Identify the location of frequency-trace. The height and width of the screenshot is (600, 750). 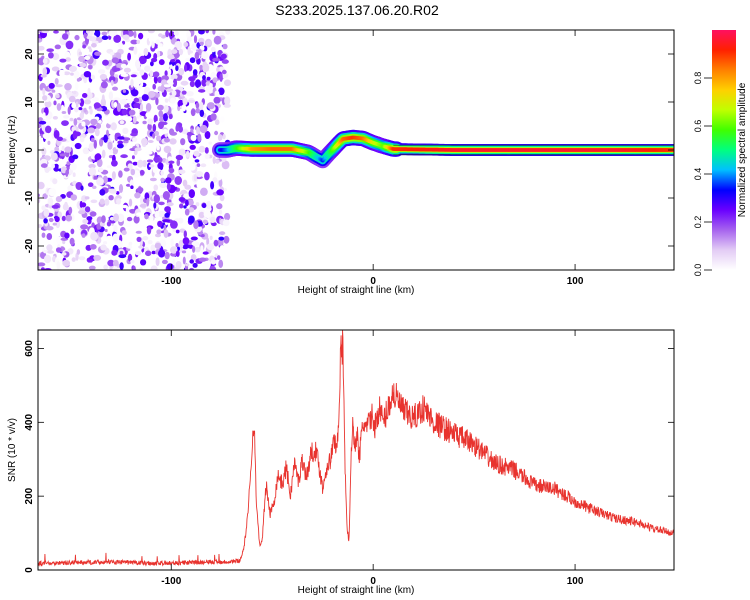
(443, 149).